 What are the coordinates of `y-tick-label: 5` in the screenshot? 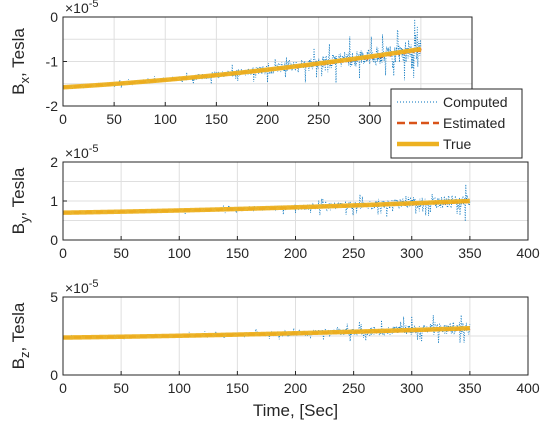 It's located at (54, 297).